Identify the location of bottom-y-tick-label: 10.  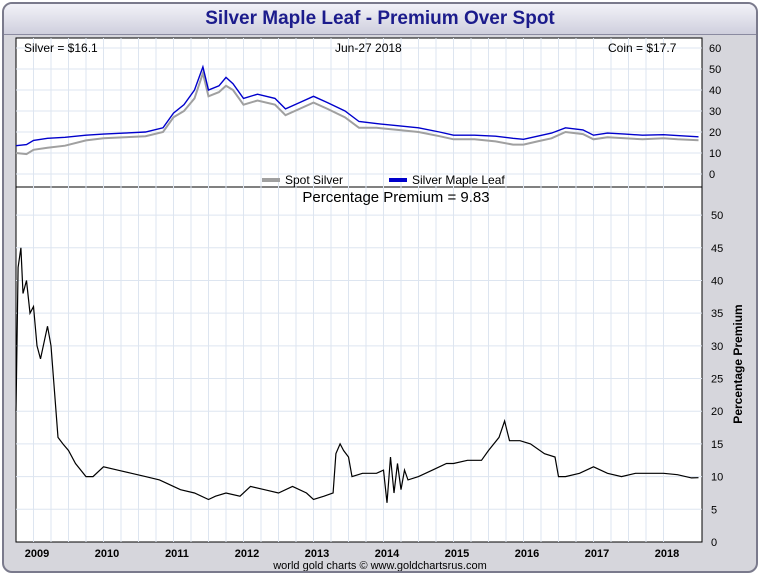
(717, 478).